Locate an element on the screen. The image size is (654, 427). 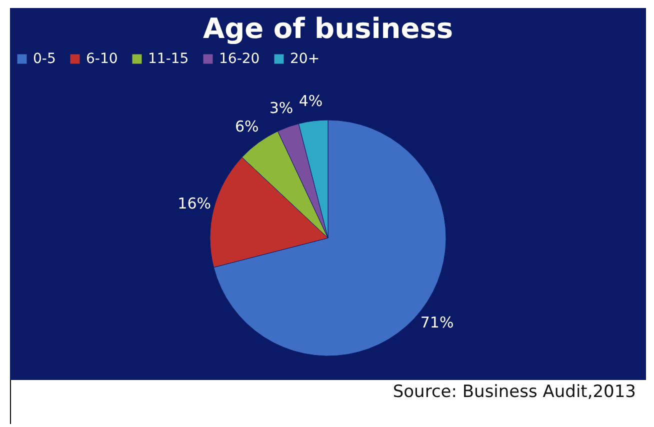
source-note: Source: Business Audit,2013 is located at coordinates (514, 392).